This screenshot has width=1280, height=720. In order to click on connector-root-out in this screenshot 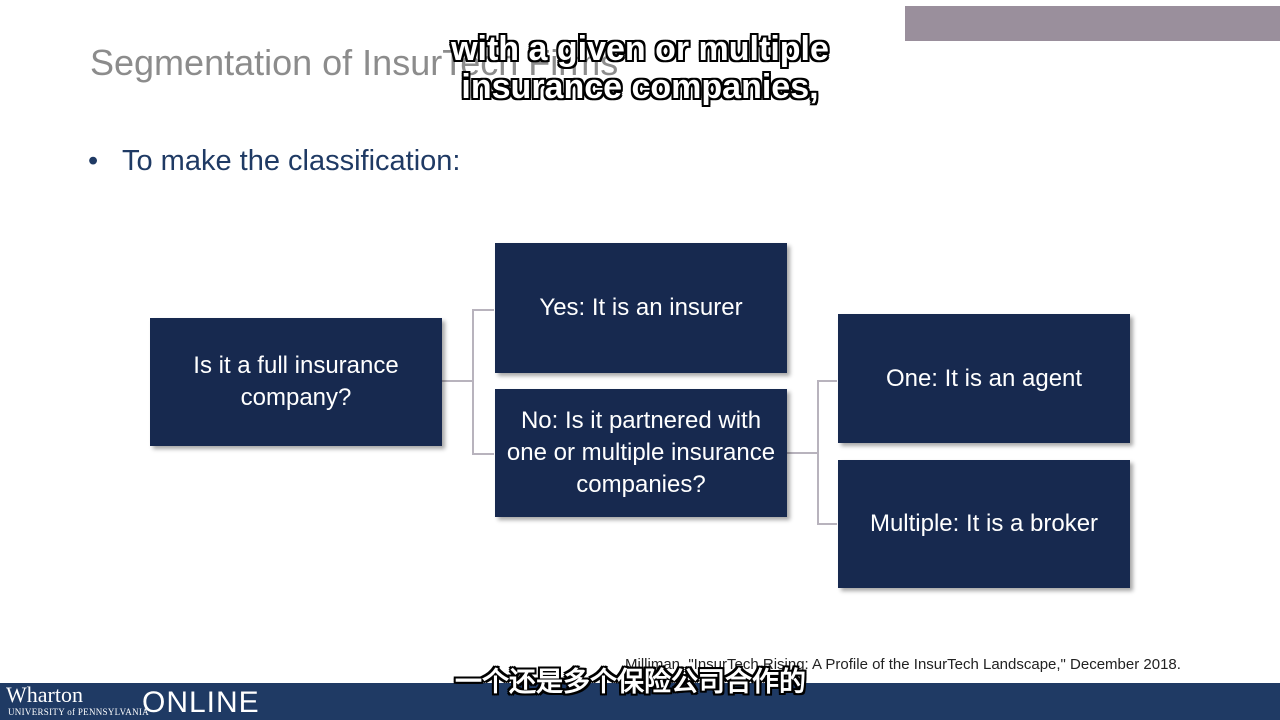, I will do `click(457, 381)`.